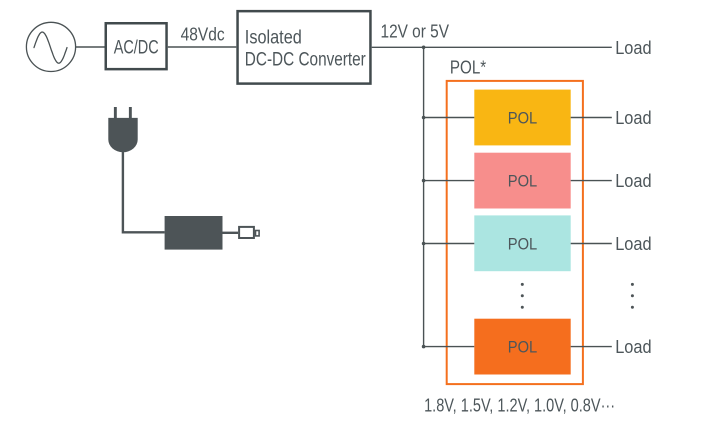 Image resolution: width=710 pixels, height=431 pixels. What do you see at coordinates (468, 68) in the screenshot?
I see `svg-text: POL*` at bounding box center [468, 68].